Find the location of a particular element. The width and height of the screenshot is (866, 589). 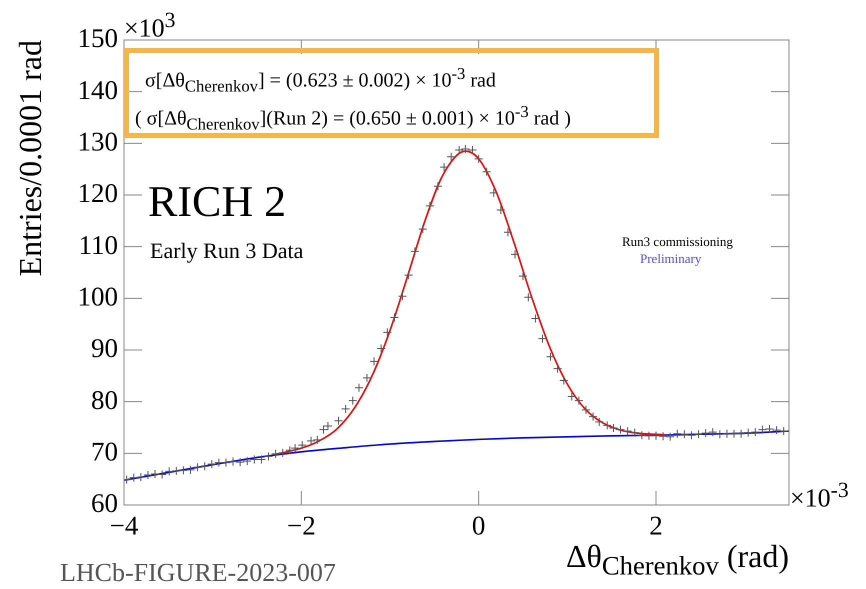

y-tick-label: 70 is located at coordinates (104, 451).